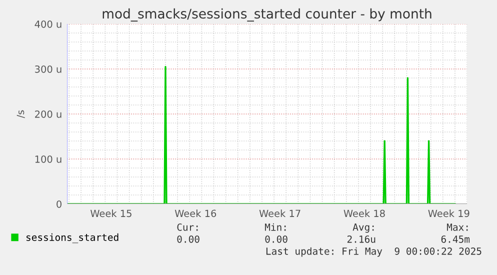 The height and width of the screenshot is (275, 497). Describe the element at coordinates (374, 252) in the screenshot. I see `text: Last update: Fri May 9 00:00:22 2025` at that location.